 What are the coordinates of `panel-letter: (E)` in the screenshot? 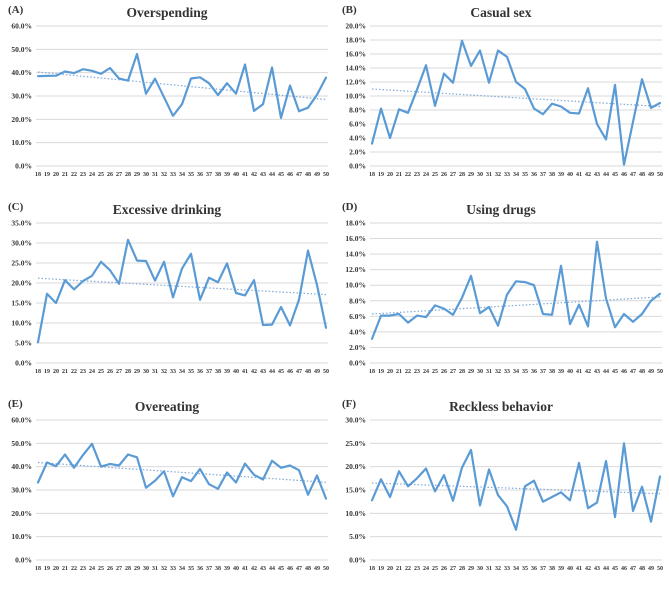 It's located at (15, 404).